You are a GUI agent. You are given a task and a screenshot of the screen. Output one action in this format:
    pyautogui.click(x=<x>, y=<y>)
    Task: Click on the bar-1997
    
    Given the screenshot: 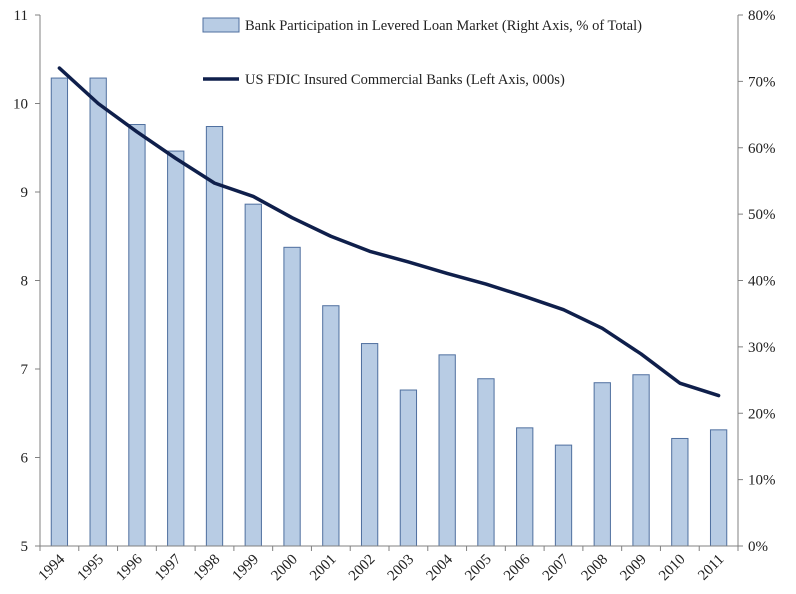 What is the action you would take?
    pyautogui.click(x=176, y=348)
    